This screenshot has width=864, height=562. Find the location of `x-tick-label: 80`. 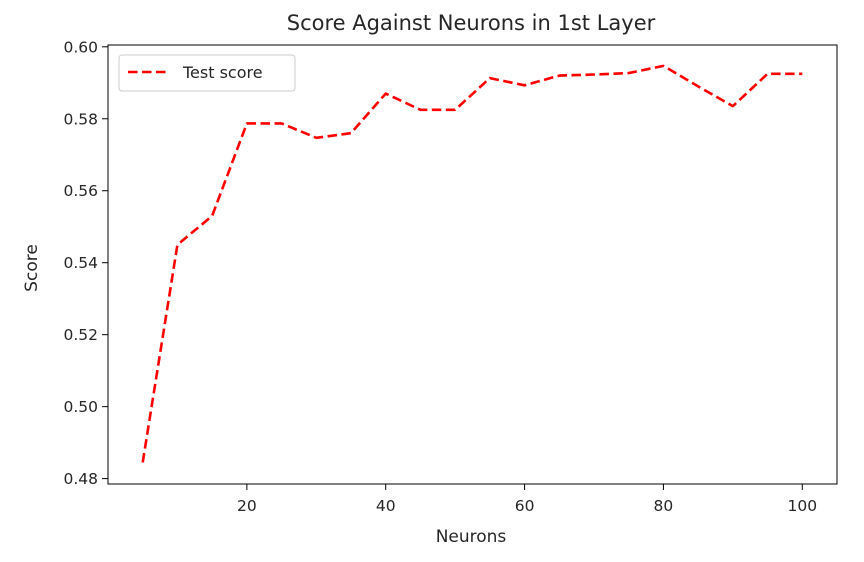

x-tick-label: 80 is located at coordinates (664, 506).